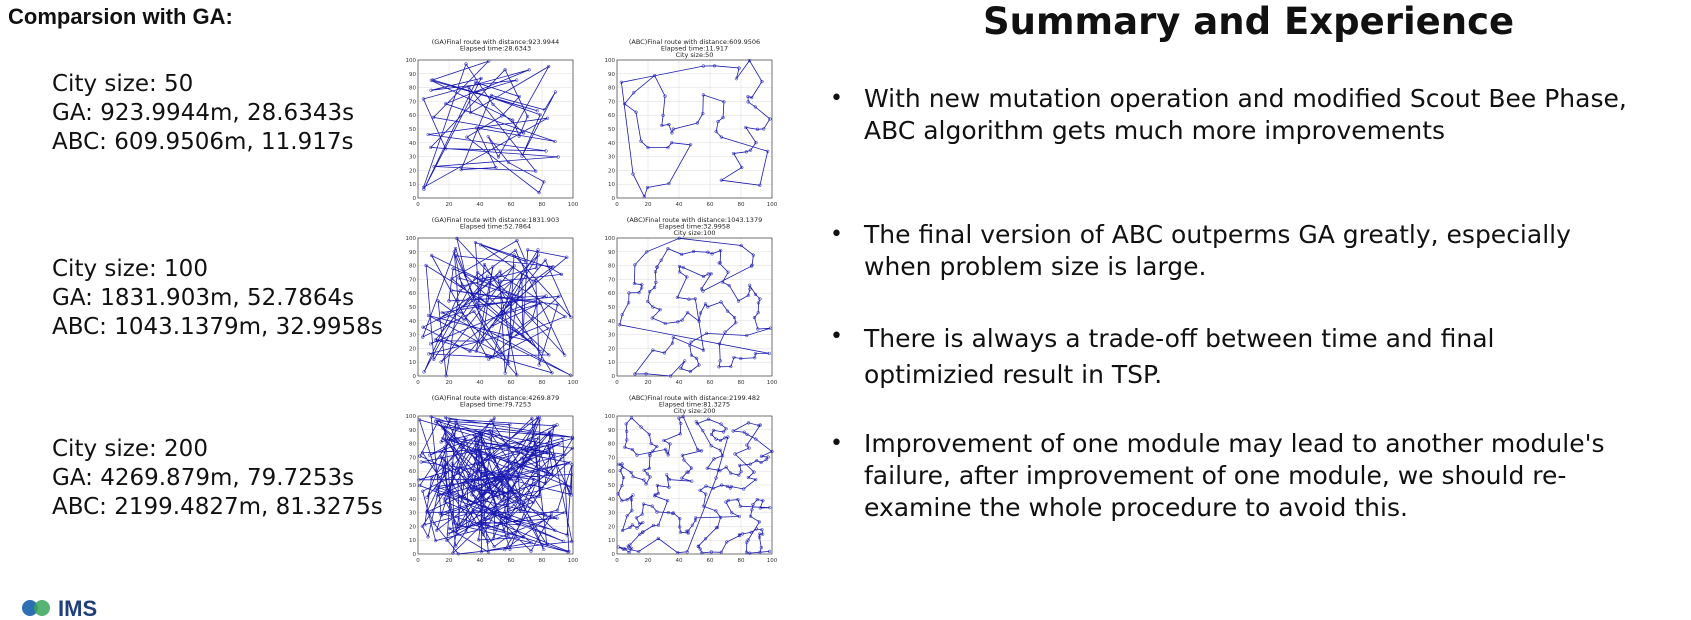  Describe the element at coordinates (695, 128) in the screenshot. I see `route-path` at that location.